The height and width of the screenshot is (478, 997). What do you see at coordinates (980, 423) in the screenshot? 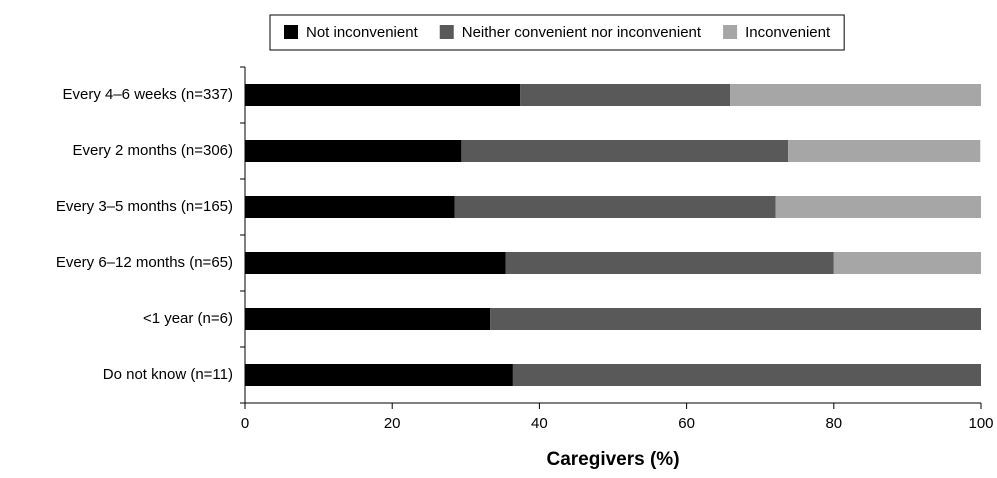
I see `x-tick-label: 100` at bounding box center [980, 423].